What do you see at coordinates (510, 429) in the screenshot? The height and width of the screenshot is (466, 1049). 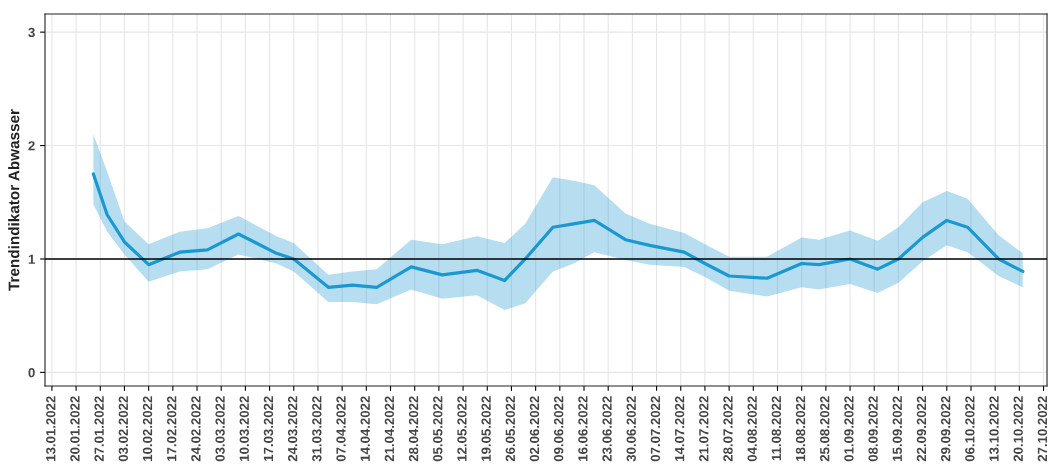 I see `x-tick-label: 26.05.2022` at bounding box center [510, 429].